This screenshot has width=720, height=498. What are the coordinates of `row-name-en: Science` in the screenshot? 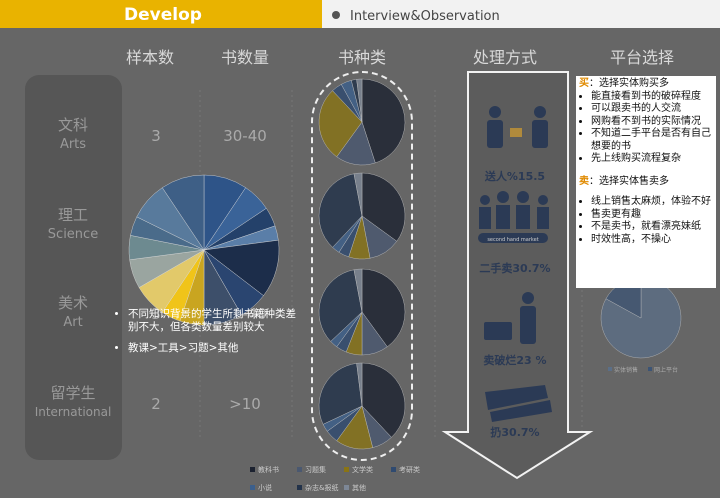 It's located at (73, 234).